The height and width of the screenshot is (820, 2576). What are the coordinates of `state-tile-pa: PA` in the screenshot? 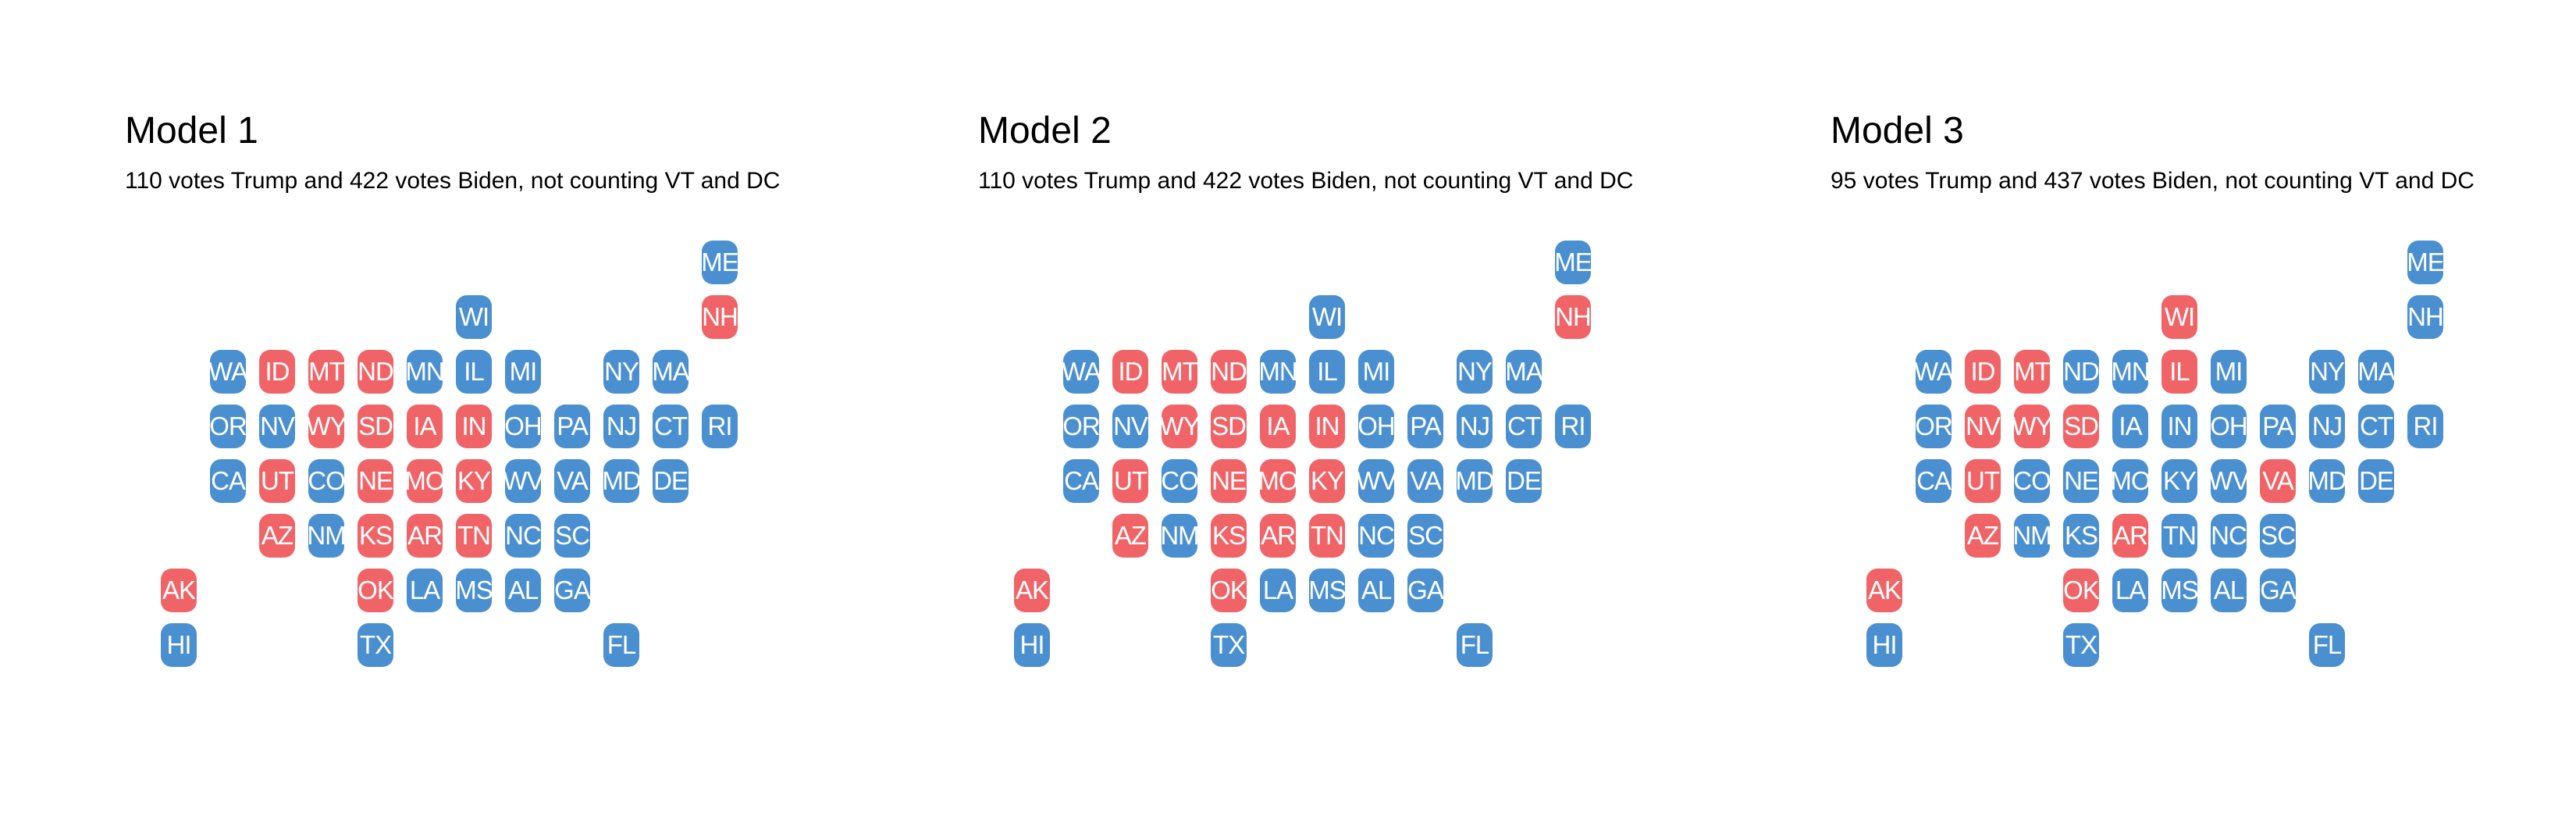 It's located at (2278, 426).